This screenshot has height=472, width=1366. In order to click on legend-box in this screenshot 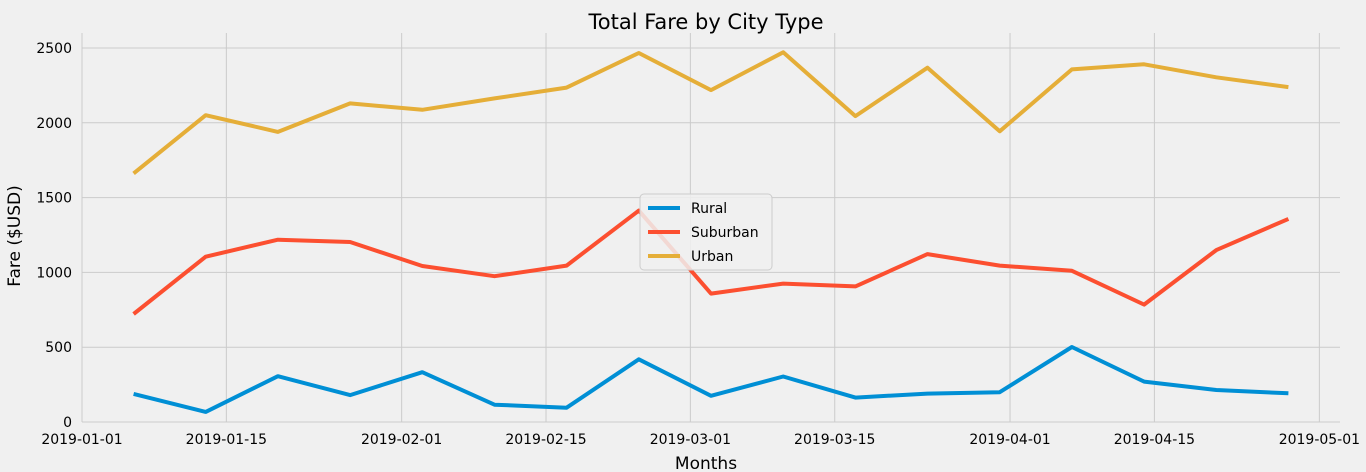, I will do `click(706, 232)`.